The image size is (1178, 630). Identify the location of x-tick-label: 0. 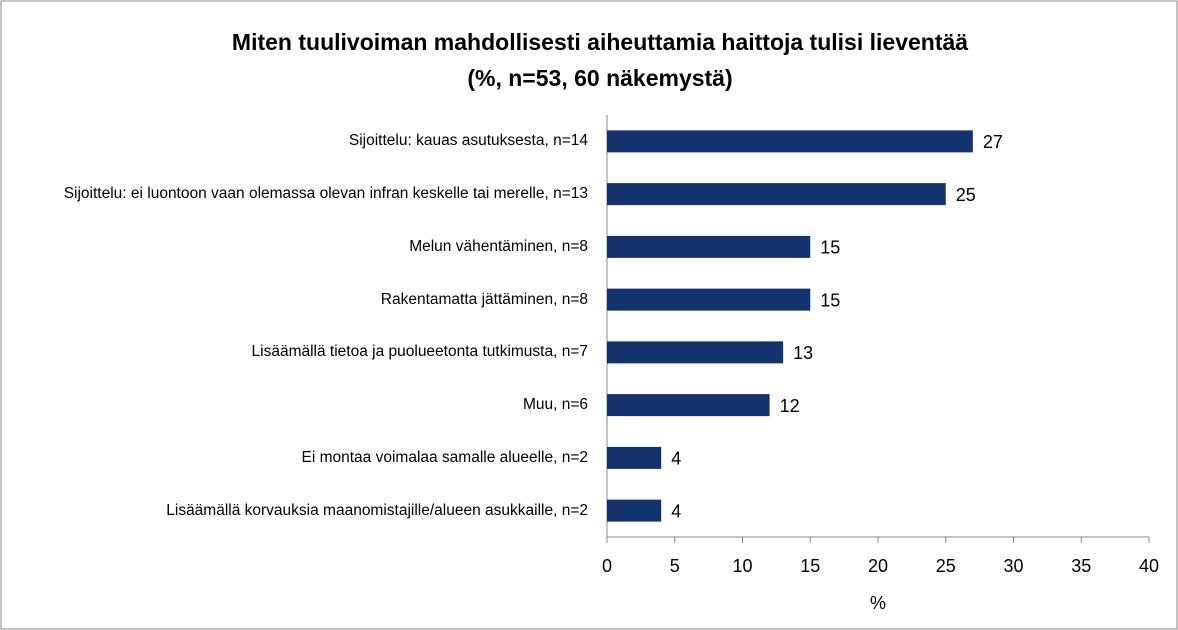
(607, 566).